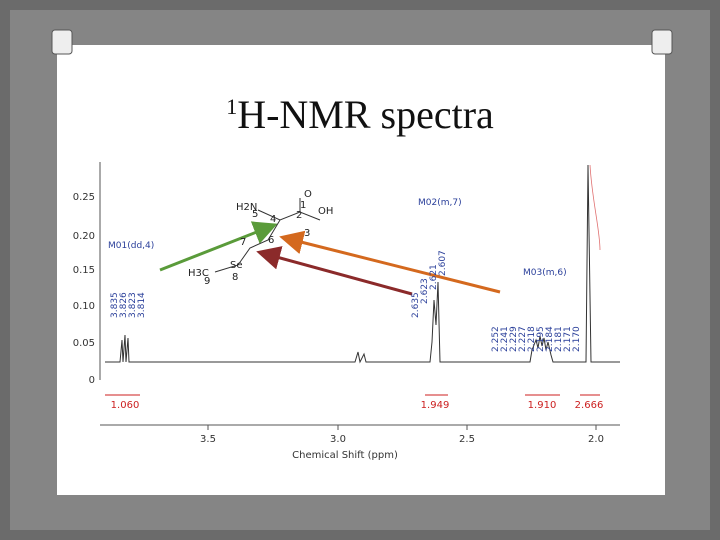 The image size is (720, 540). I want to click on atom-label: 2, so click(299, 215).